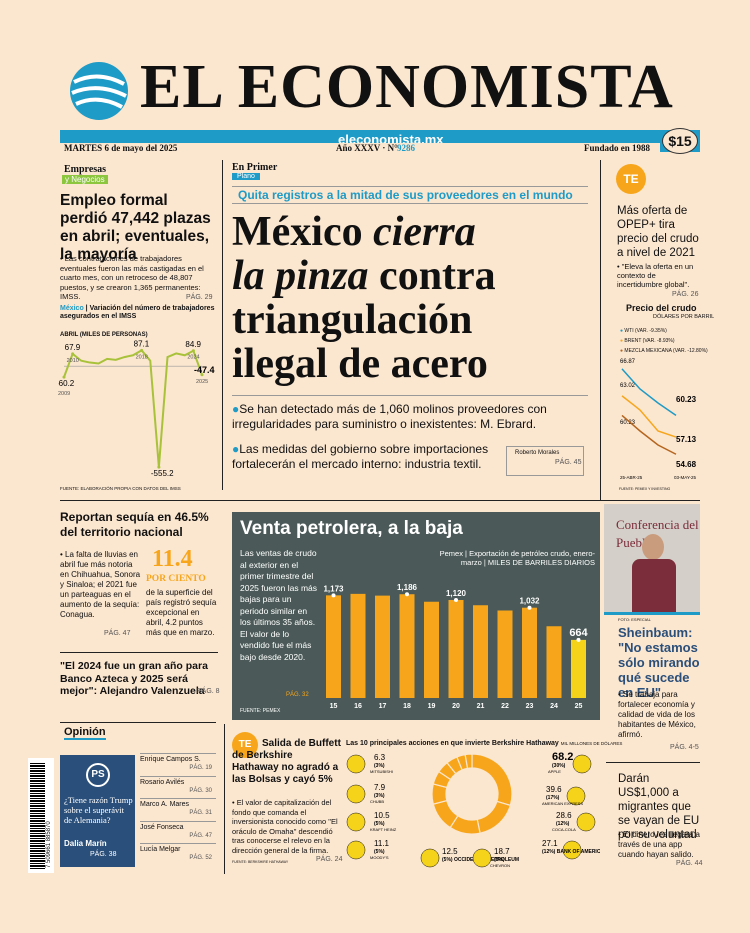 This screenshot has height=933, width=750. I want to click on crude-end-1: 60.23, so click(686, 399).